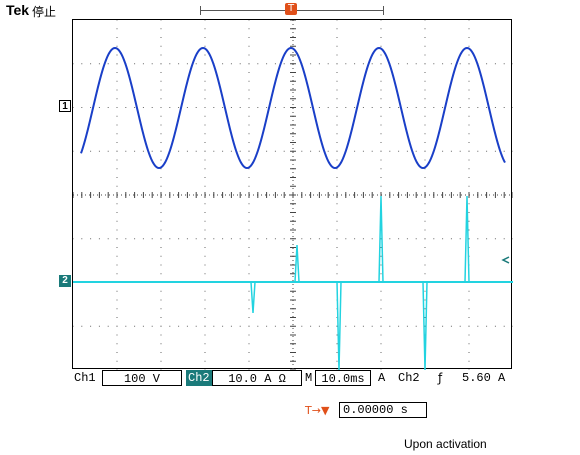 This screenshot has height=455, width=580. I want to click on trigger-offset-value: 0.00000 s, so click(383, 410).